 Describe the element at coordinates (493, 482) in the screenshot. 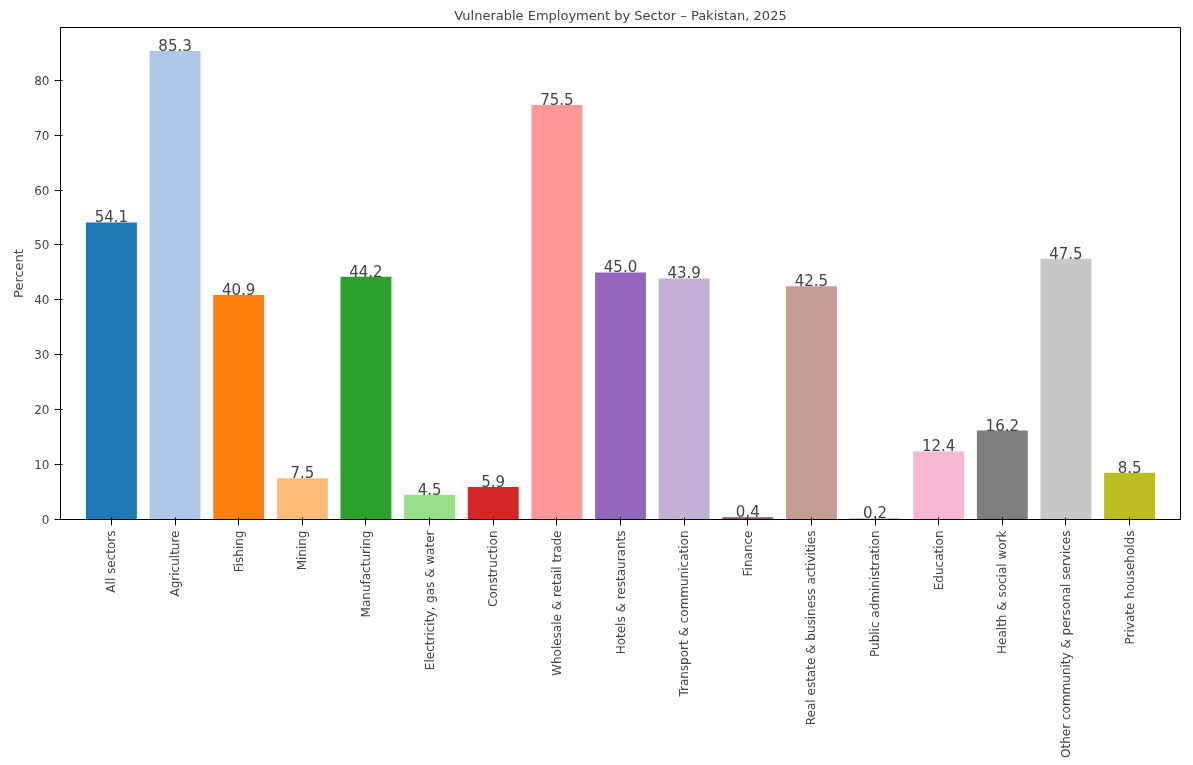

I see `data-label: 5.9` at that location.